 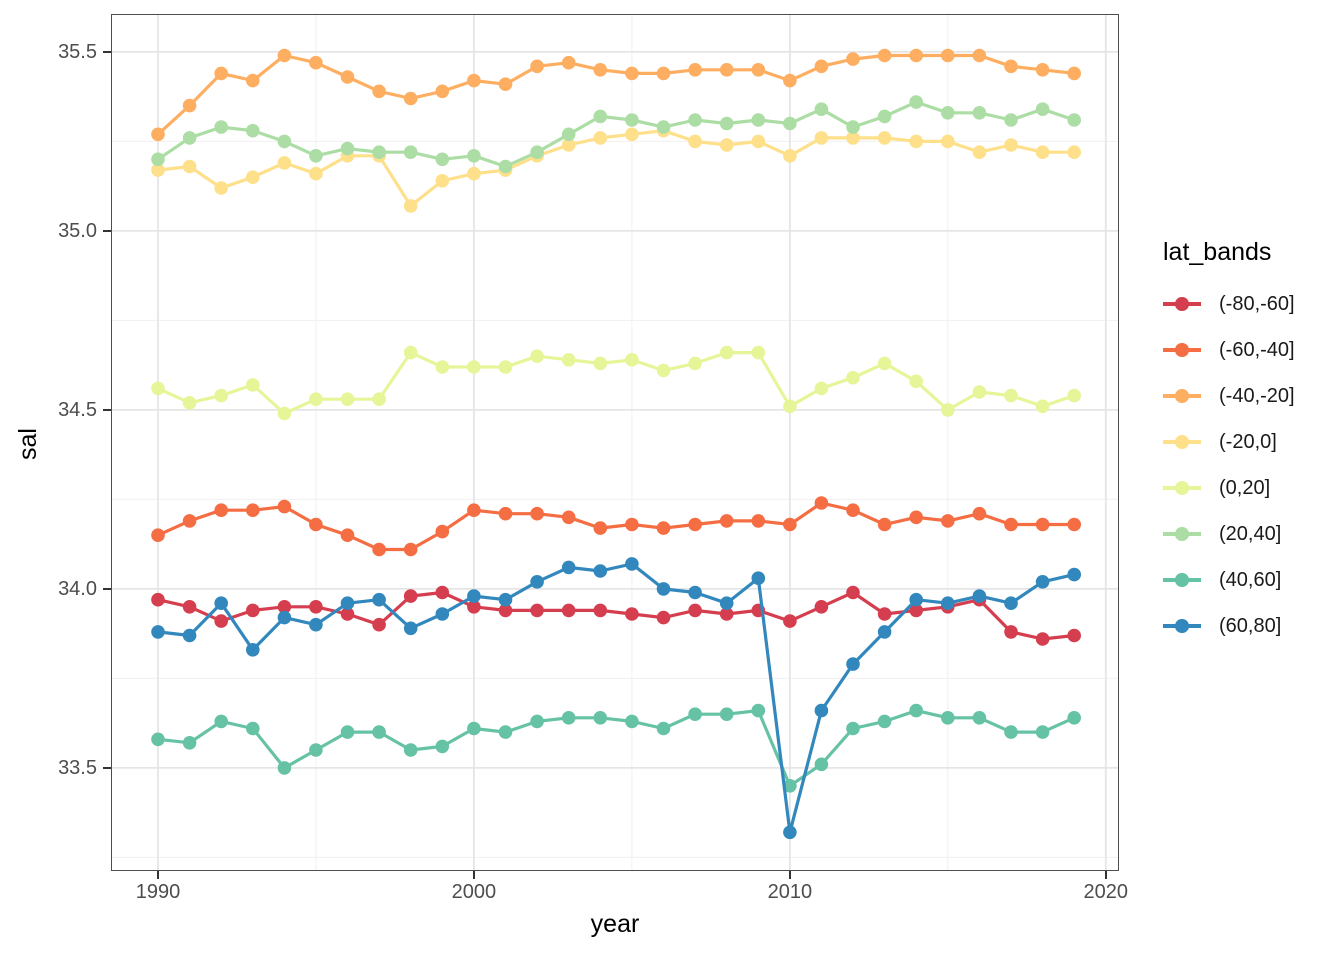 I want to click on legend-item-label: (-40,-20], so click(x=1257, y=396).